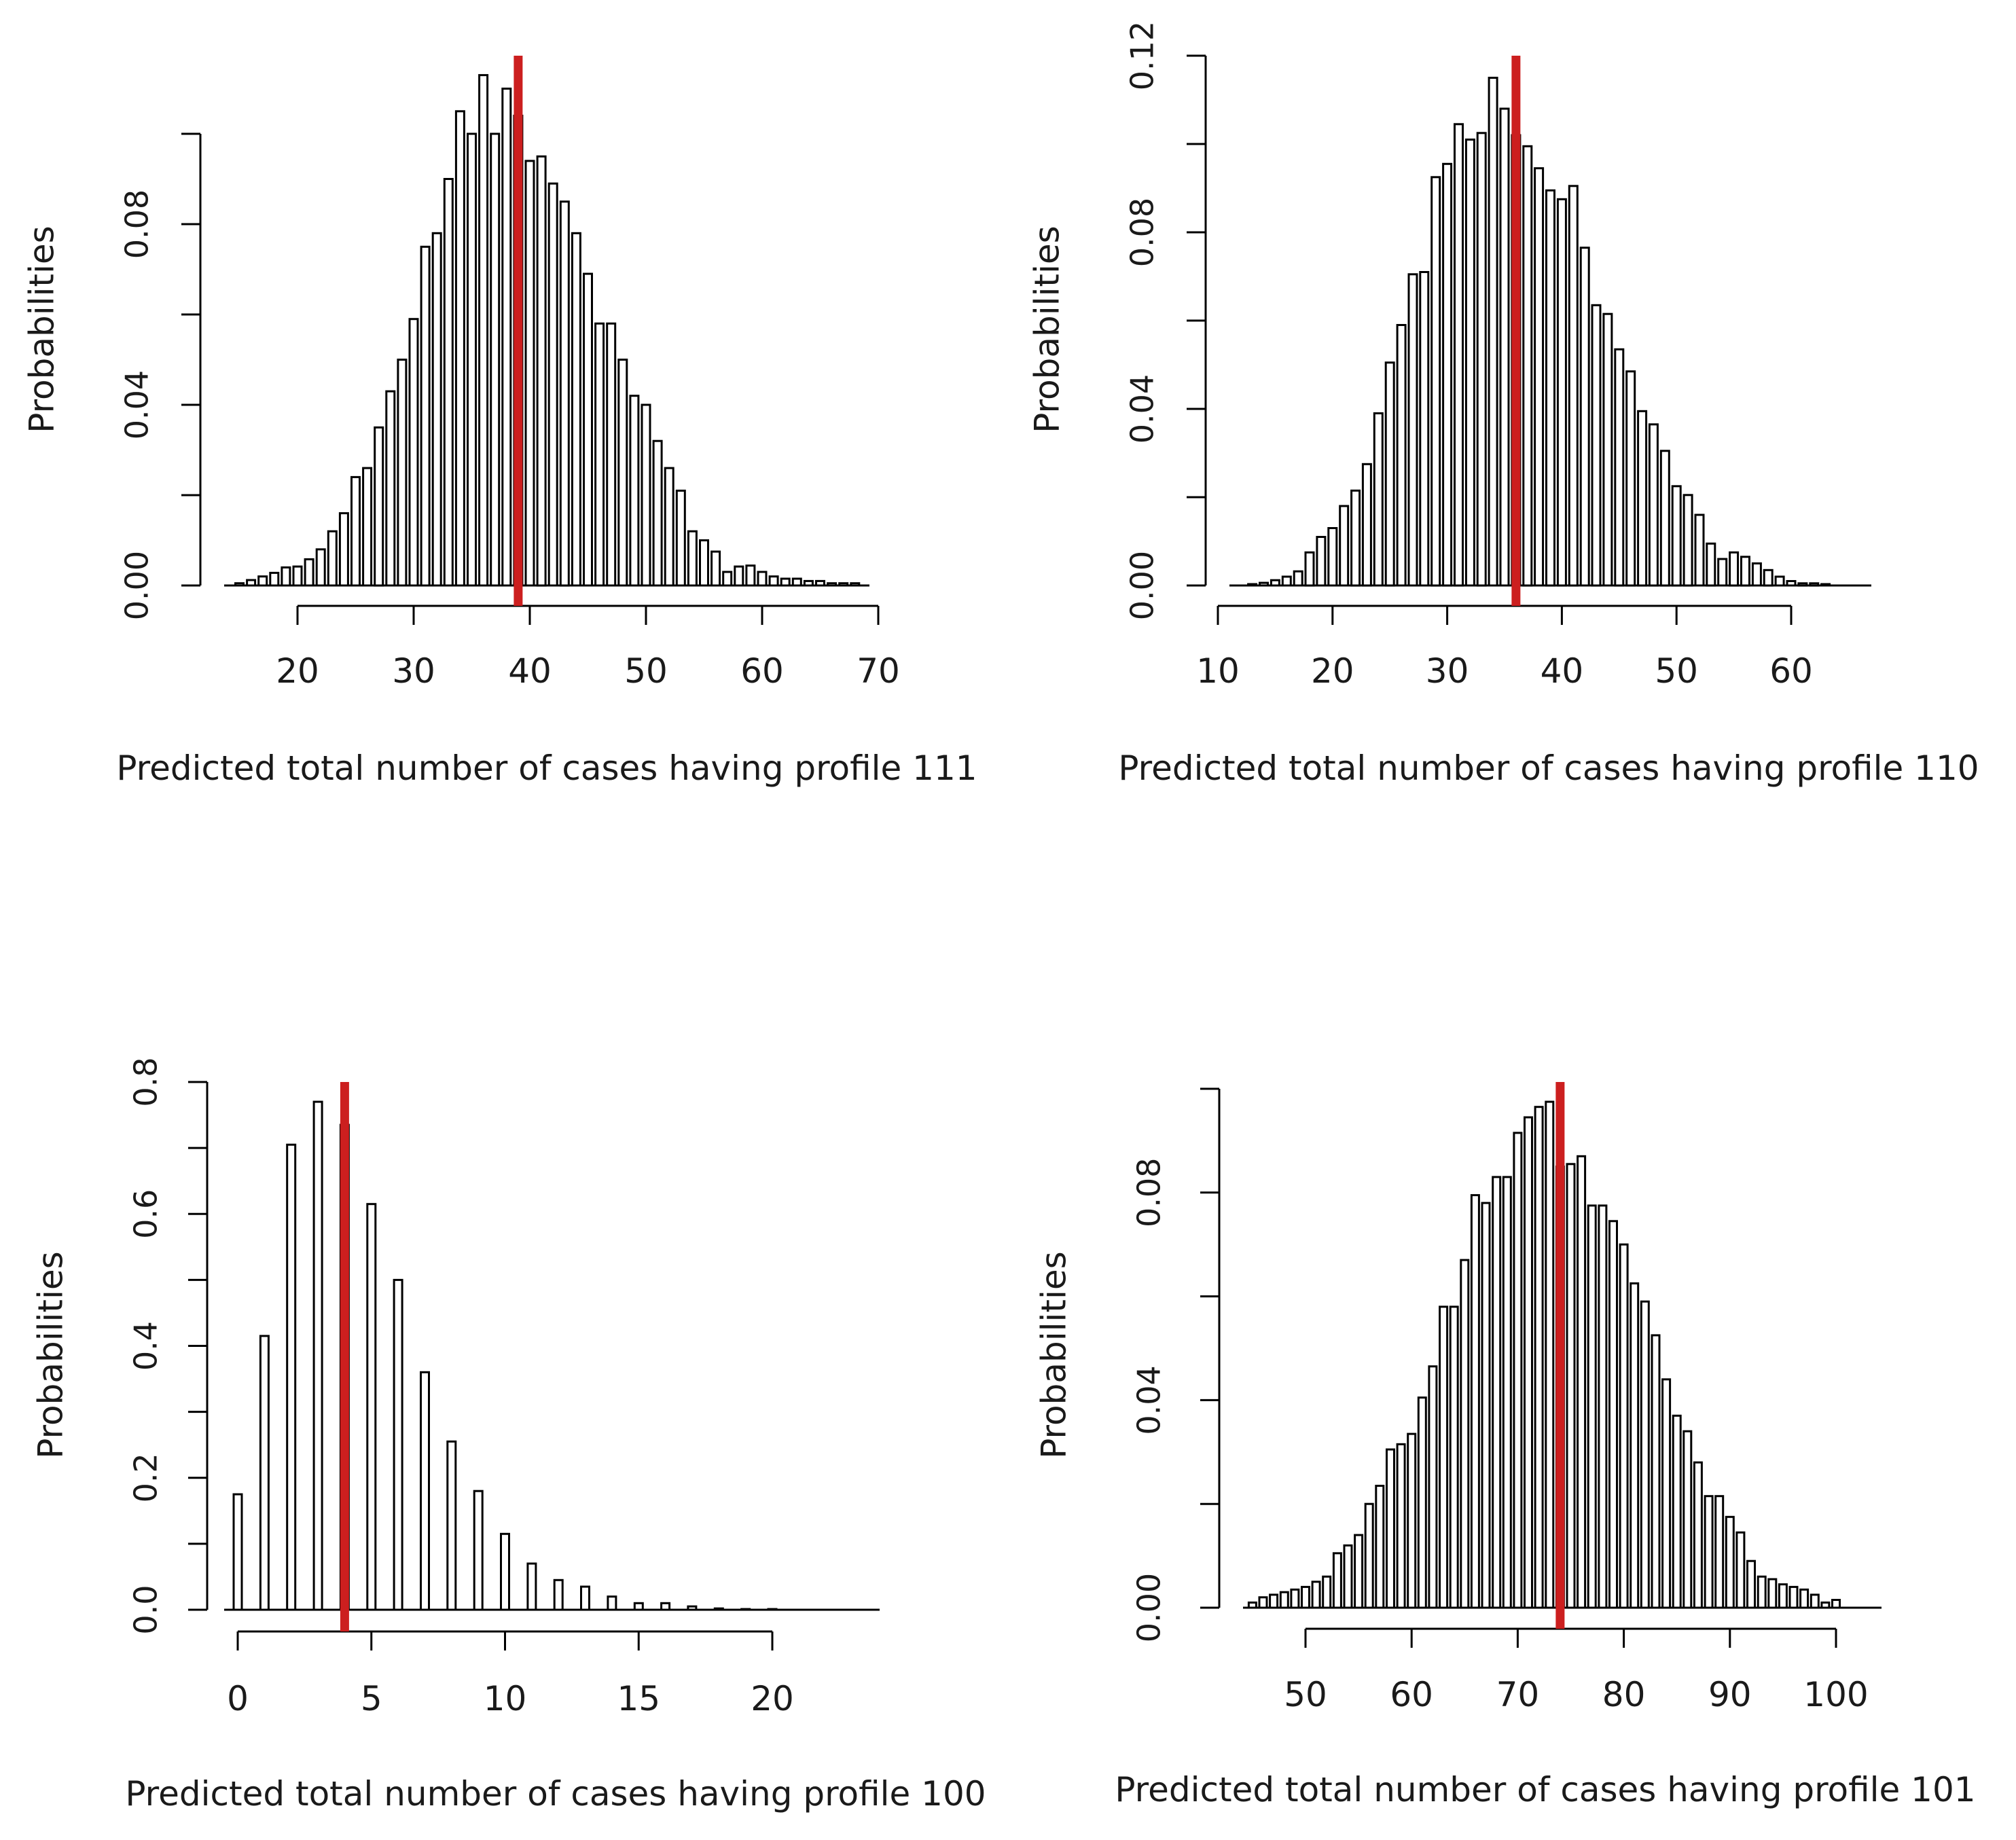  I want to click on x-tick-label: 20, so click(1332, 671).